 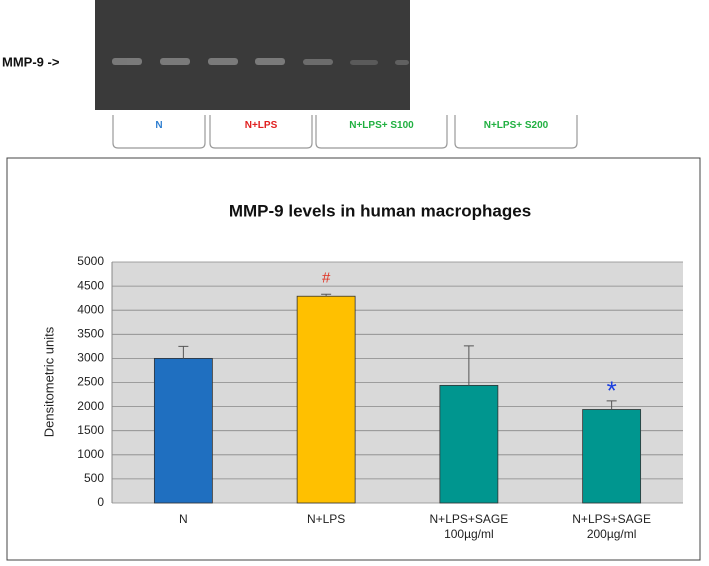 I want to click on gel-image, so click(x=252, y=55).